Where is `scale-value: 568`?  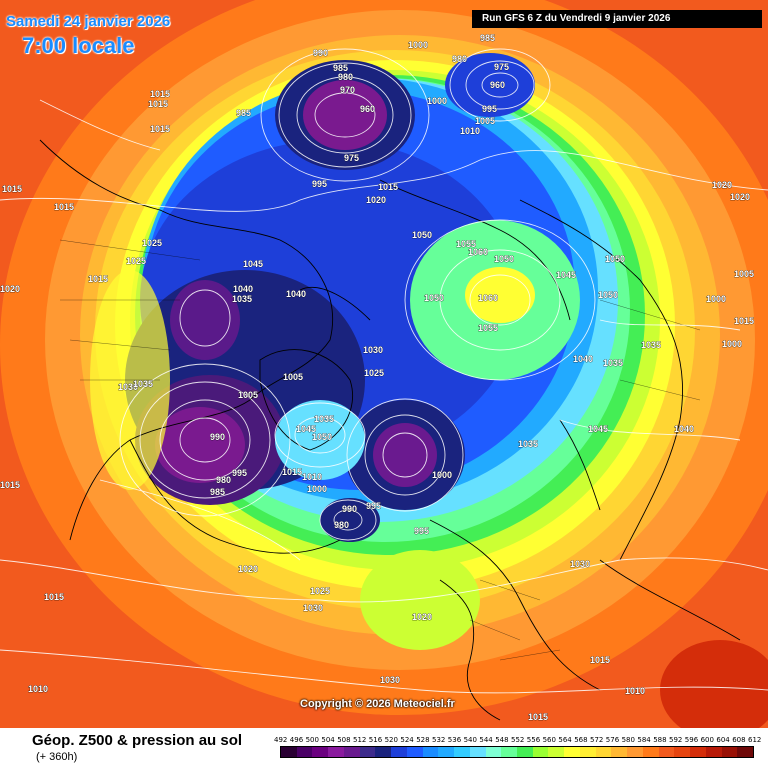 scale-value: 568 is located at coordinates (581, 740).